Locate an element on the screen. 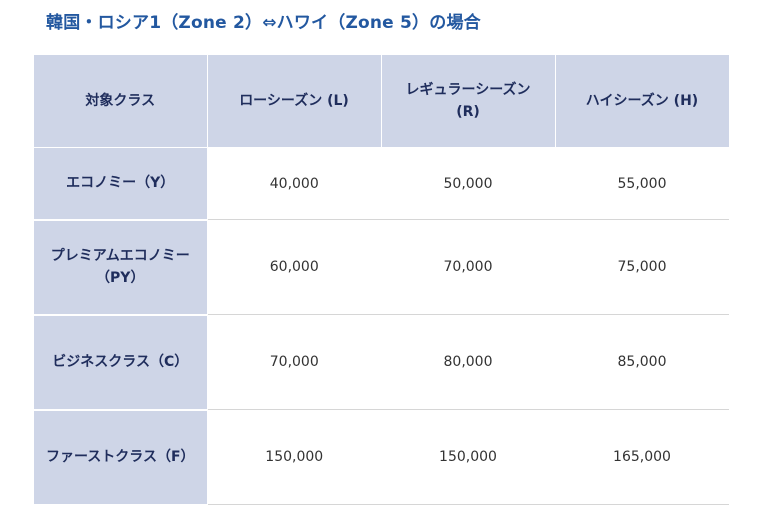 The height and width of the screenshot is (523, 760). row-header-first: ファーストクラス（F） is located at coordinates (121, 457).